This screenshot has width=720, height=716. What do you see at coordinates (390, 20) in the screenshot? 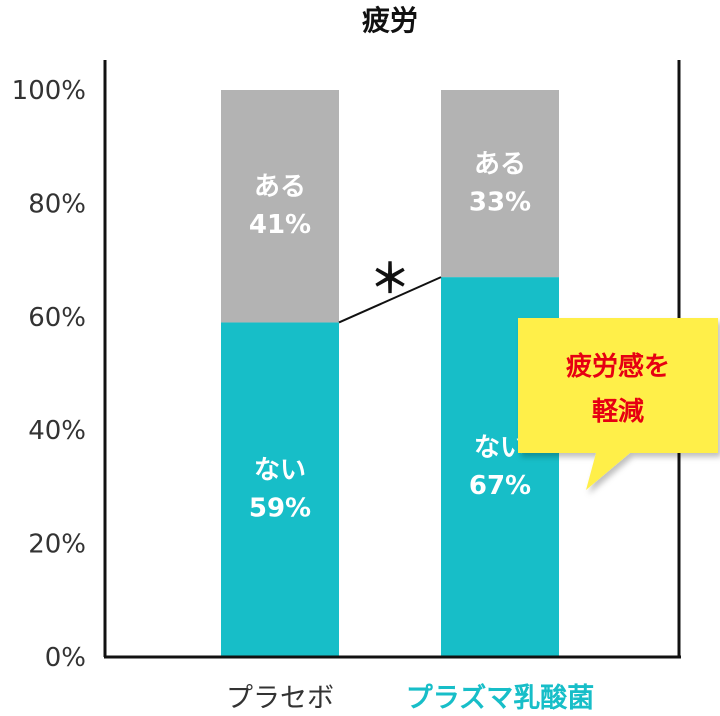
I see `chart-title: 疲労` at bounding box center [390, 20].